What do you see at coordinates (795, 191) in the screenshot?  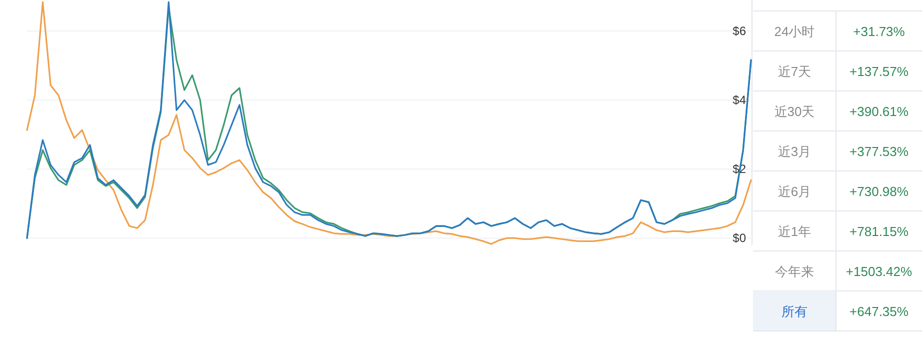 I see `category-label: 近6月` at bounding box center [795, 191].